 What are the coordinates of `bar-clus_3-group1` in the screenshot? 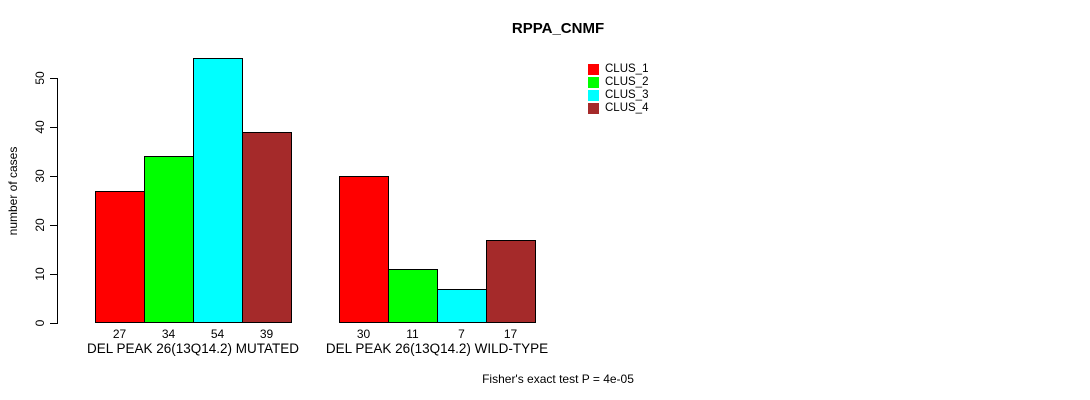 It's located at (218, 190).